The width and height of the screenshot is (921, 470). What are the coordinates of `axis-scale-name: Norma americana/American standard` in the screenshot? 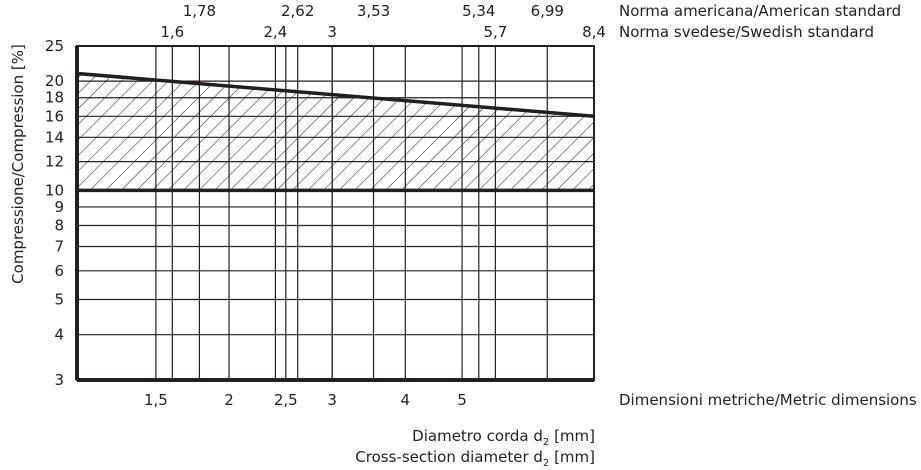 It's located at (760, 11).